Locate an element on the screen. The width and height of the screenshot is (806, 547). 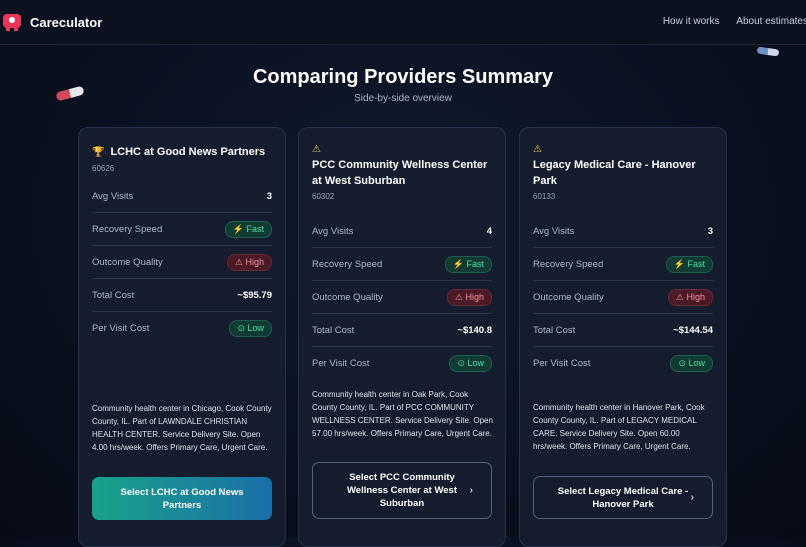
provider-name: LCHC at Good News Partners is located at coordinates (188, 152).